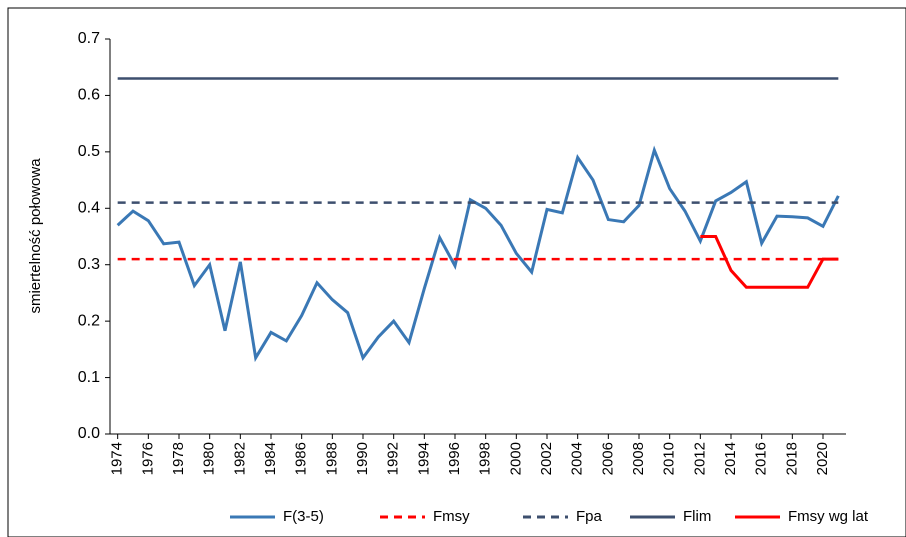  Describe the element at coordinates (301, 458) in the screenshot. I see `x-tick-label: 1986` at that location.